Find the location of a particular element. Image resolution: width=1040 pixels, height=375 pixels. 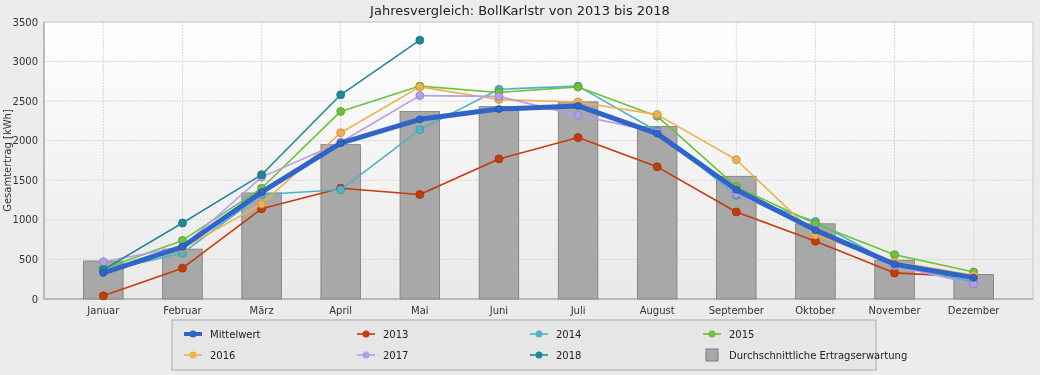

y-tick-label: 3000 is located at coordinates (25, 62).